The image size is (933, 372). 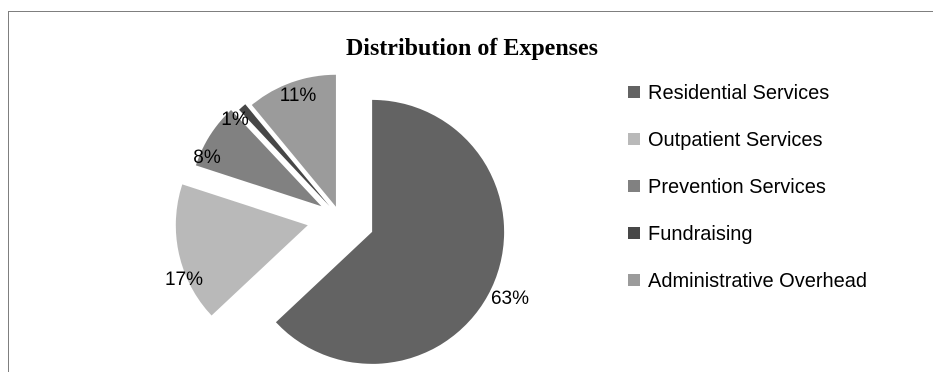 I want to click on legend-swatch-administrative-overhead, so click(x=634, y=280).